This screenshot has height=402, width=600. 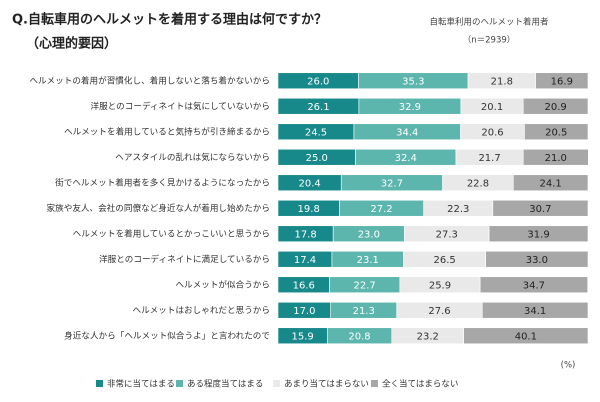 I want to click on value-label: 17.8, so click(x=305, y=234).